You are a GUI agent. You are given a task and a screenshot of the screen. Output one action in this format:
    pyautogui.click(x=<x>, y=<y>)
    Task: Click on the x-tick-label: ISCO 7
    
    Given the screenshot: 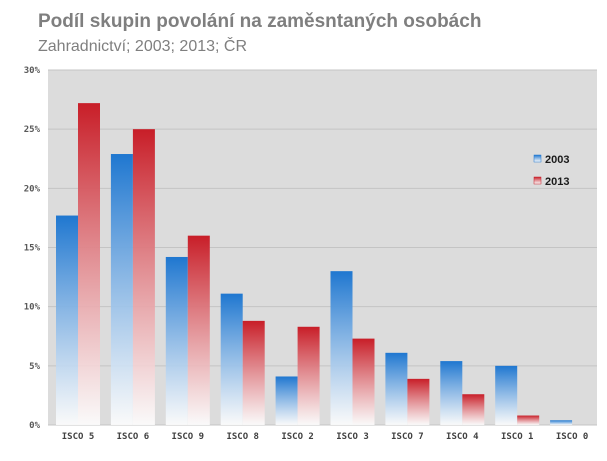 What is the action you would take?
    pyautogui.click(x=407, y=437)
    